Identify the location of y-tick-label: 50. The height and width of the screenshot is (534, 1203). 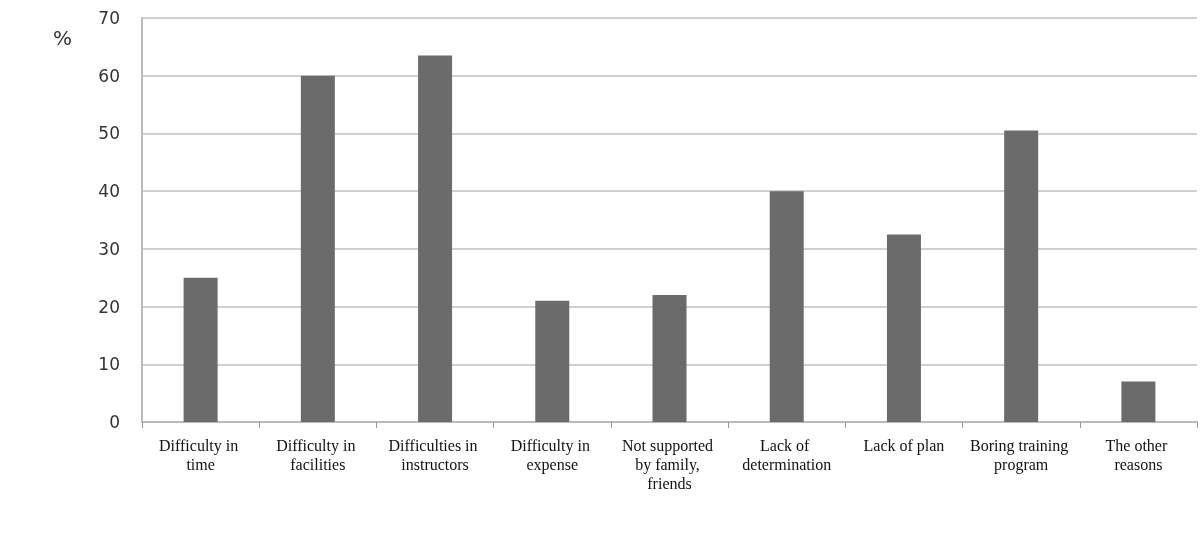
(109, 133).